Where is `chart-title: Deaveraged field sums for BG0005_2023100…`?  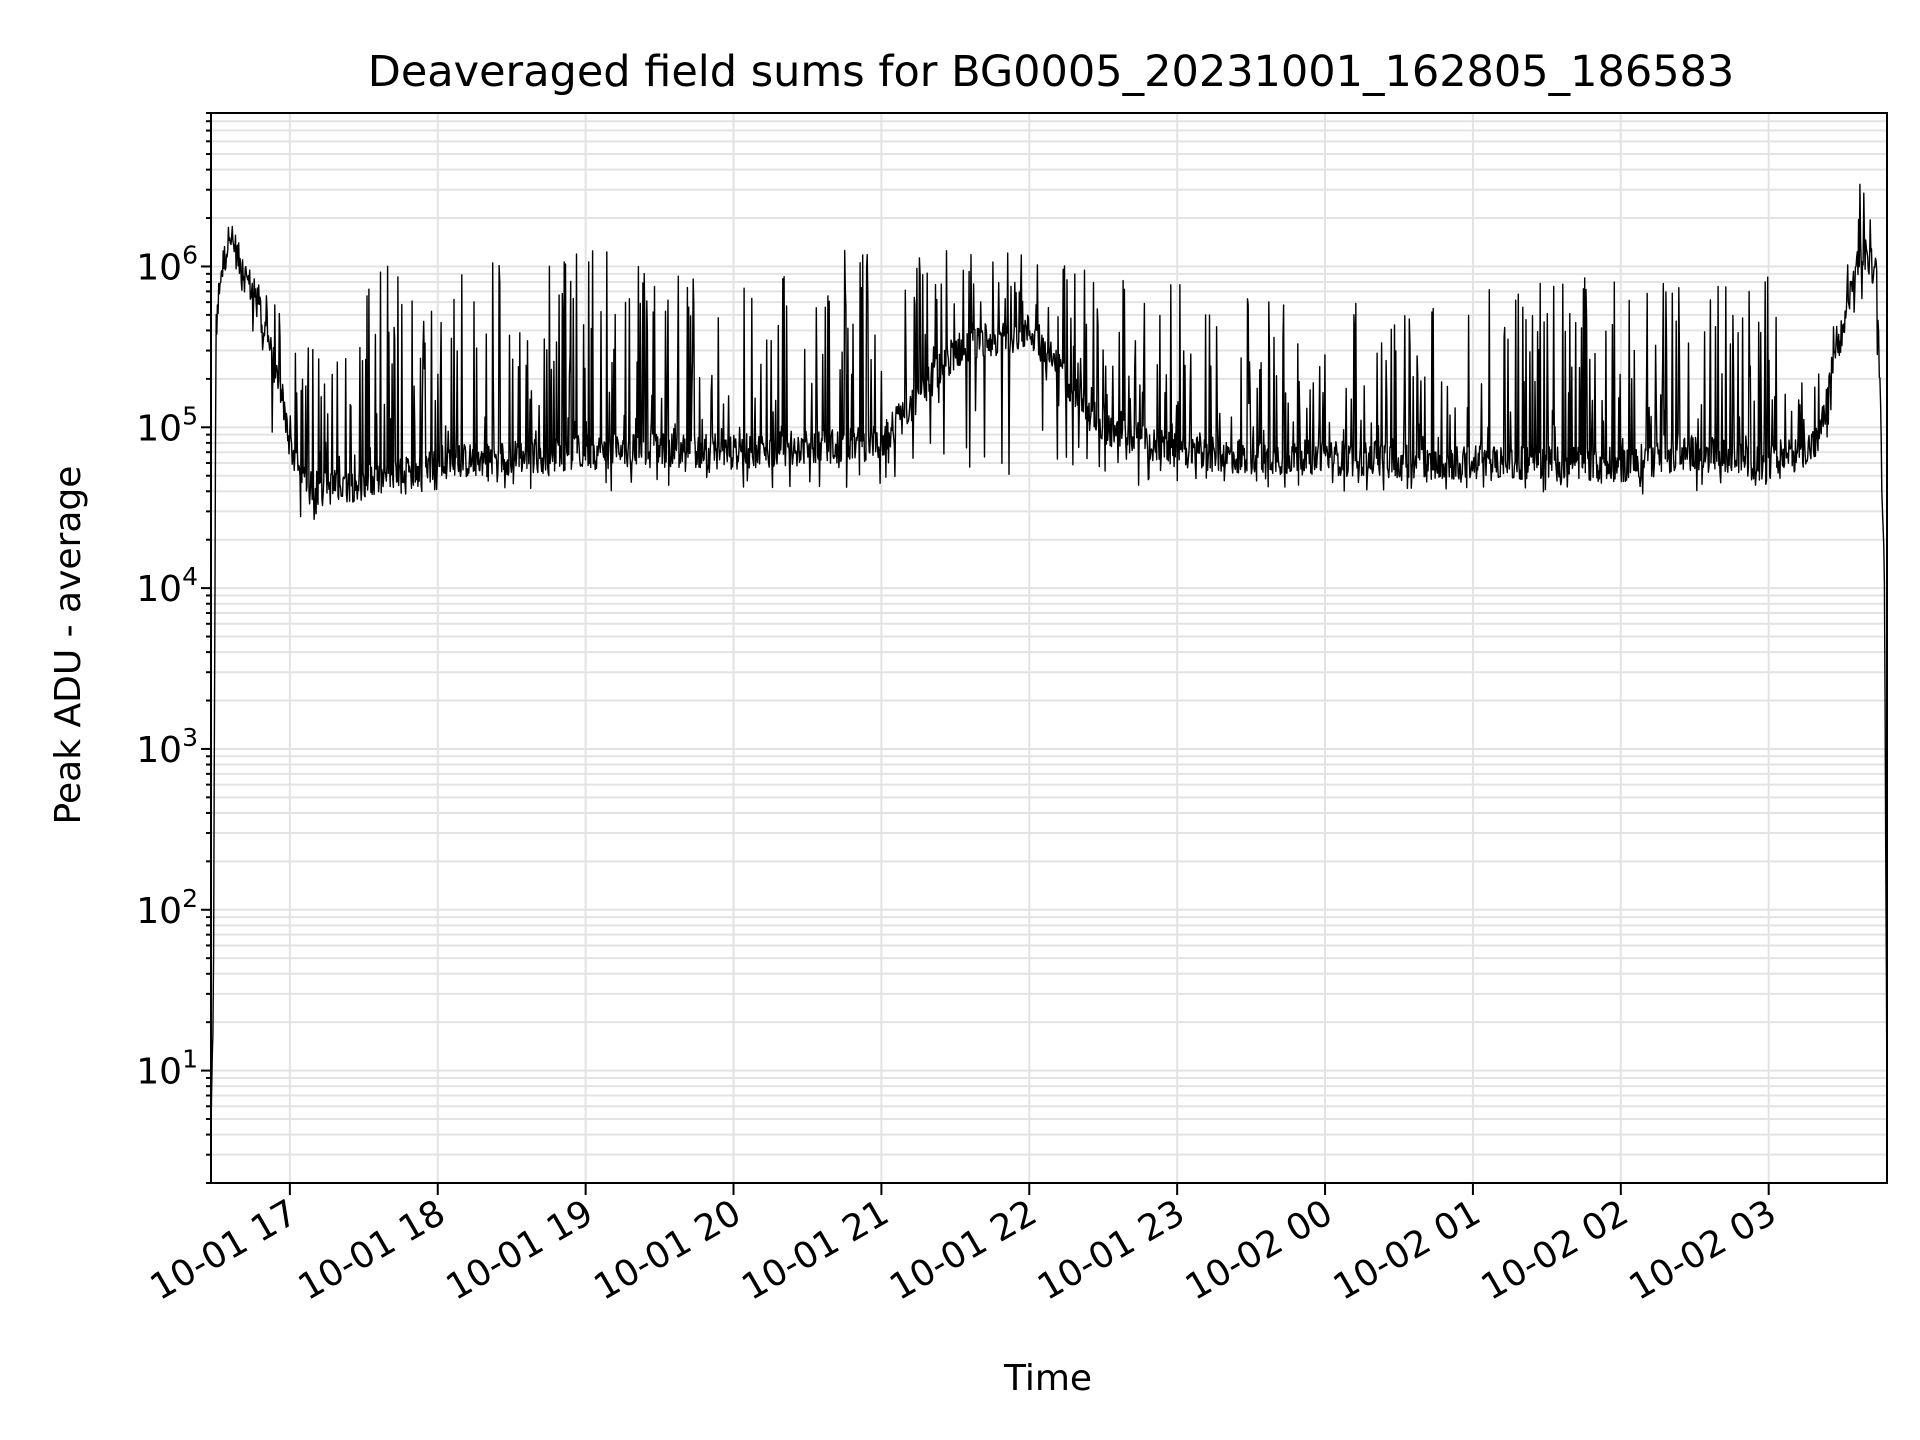
chart-title: Deaveraged field sums for BG0005_2023100… is located at coordinates (1051, 72).